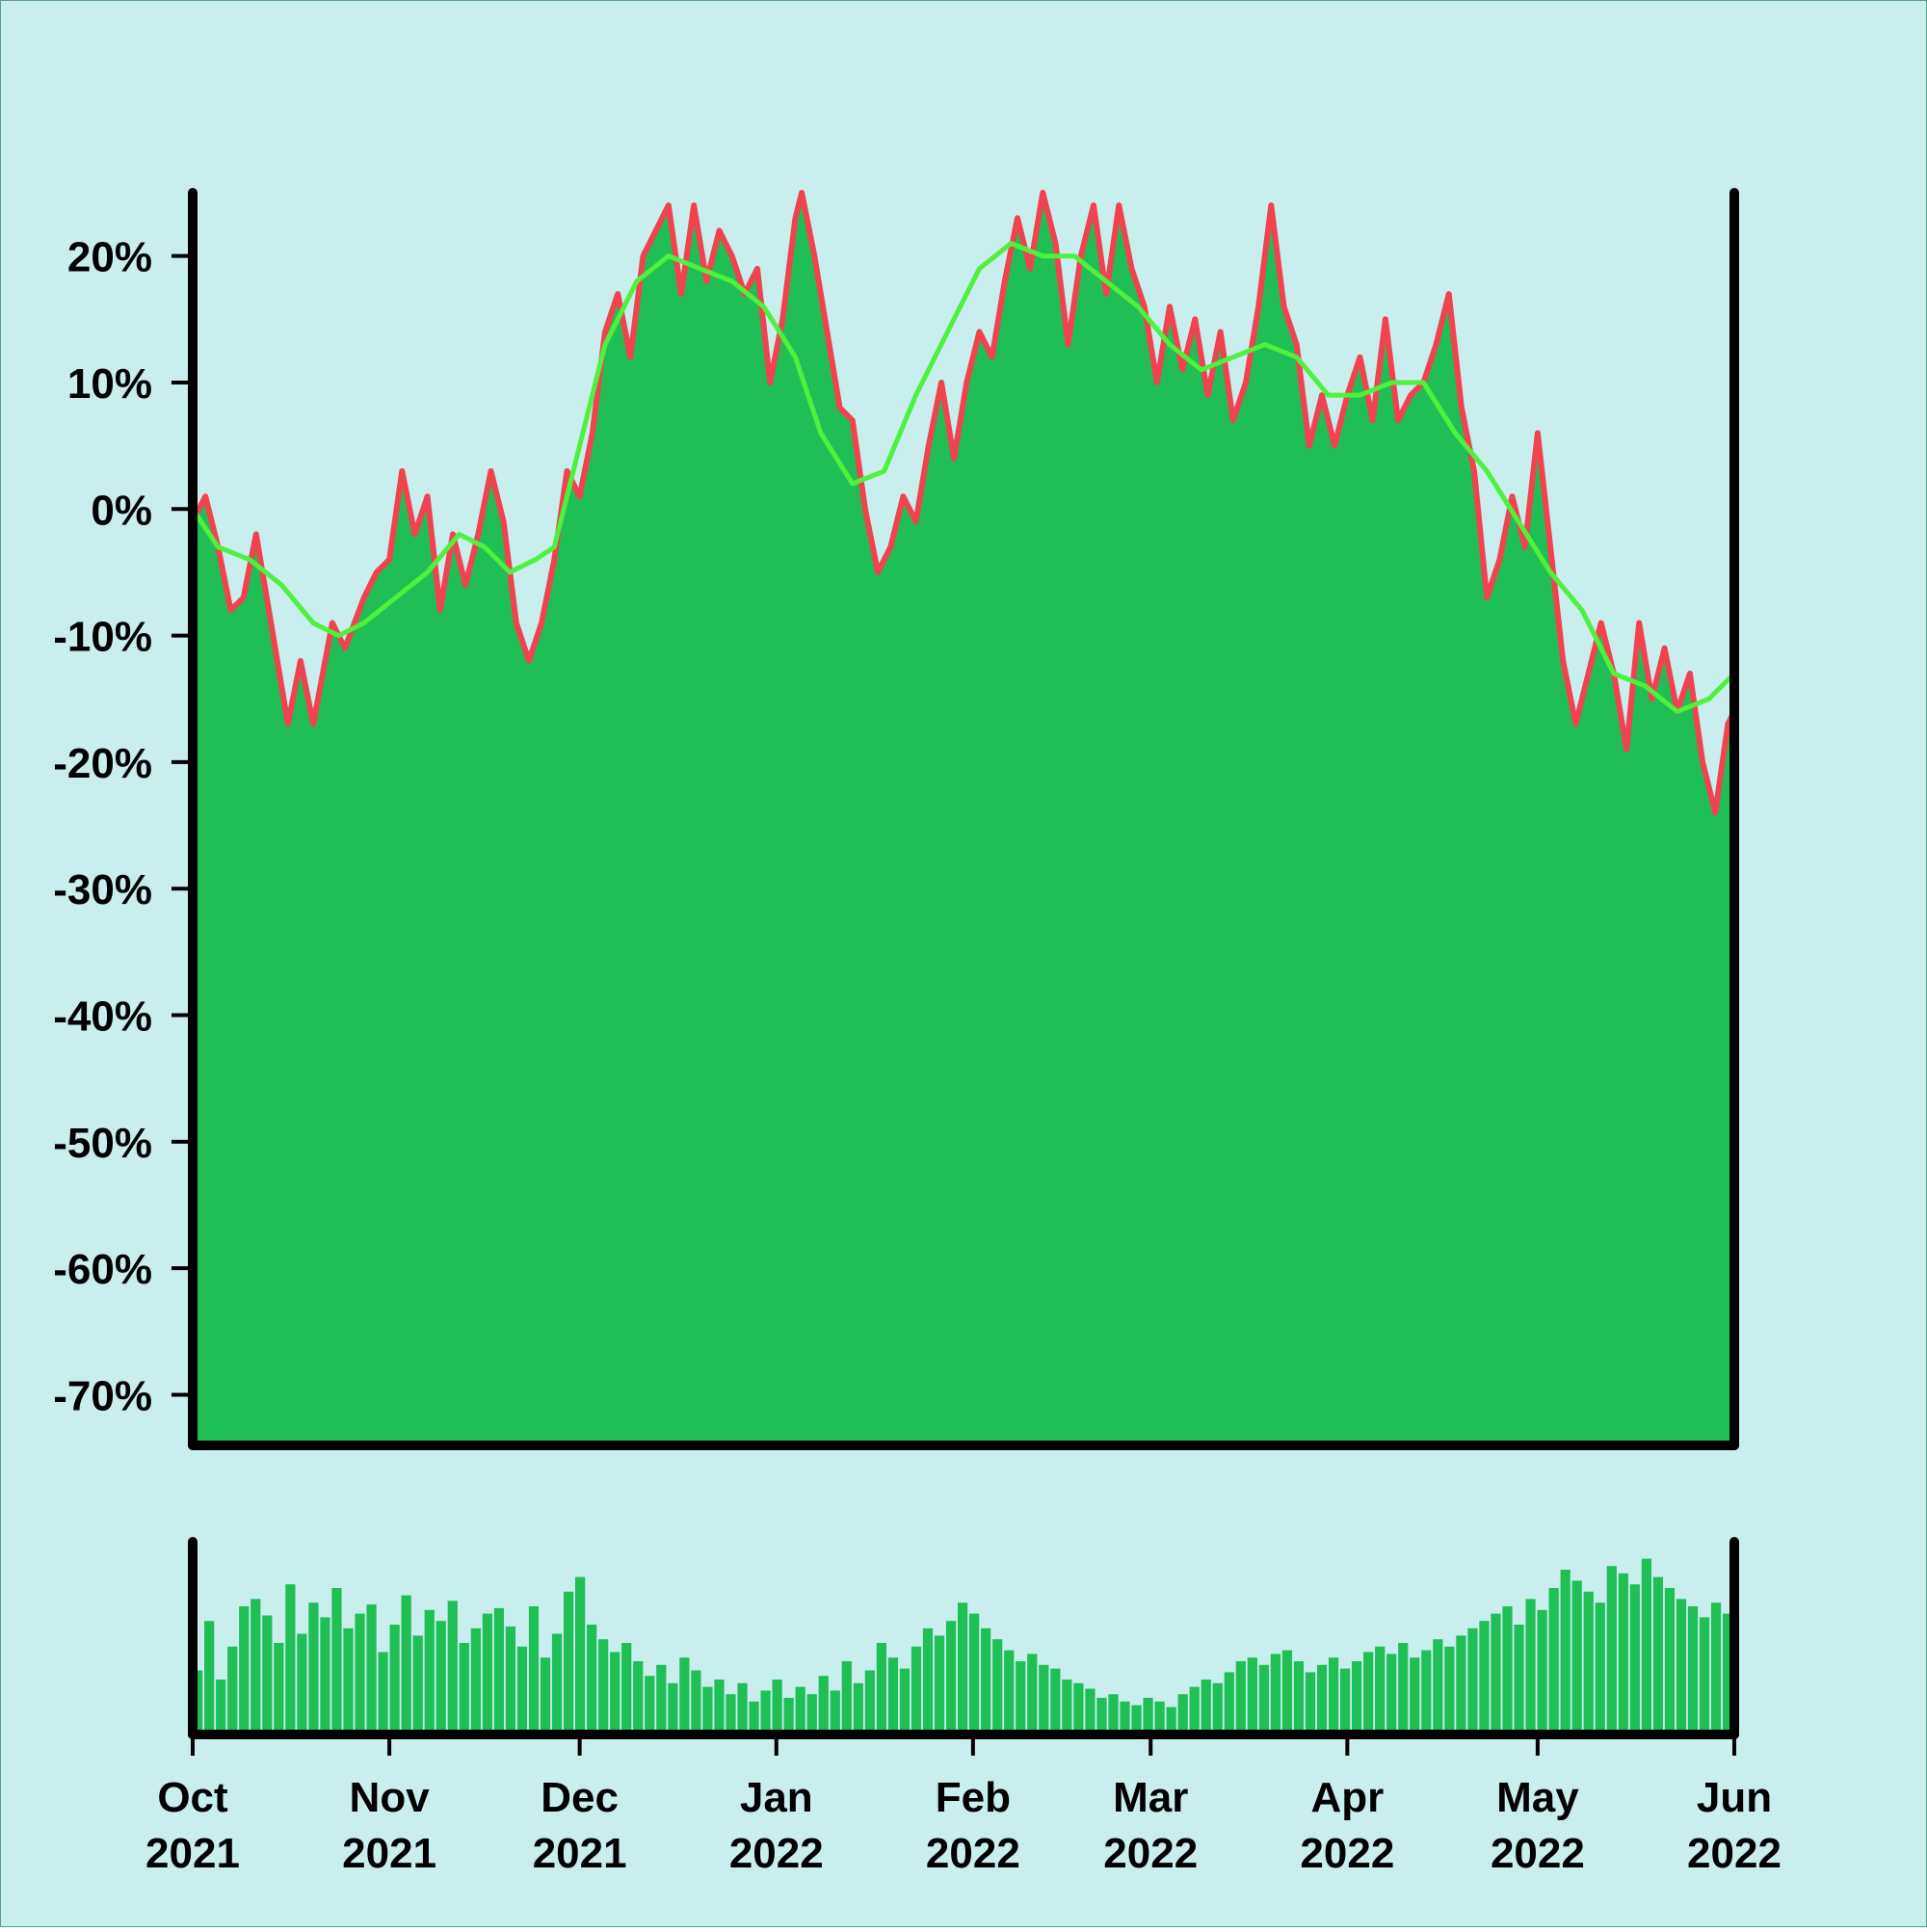  Describe the element at coordinates (1734, 1797) in the screenshot. I see `x-tick-month-label: Jun` at that location.